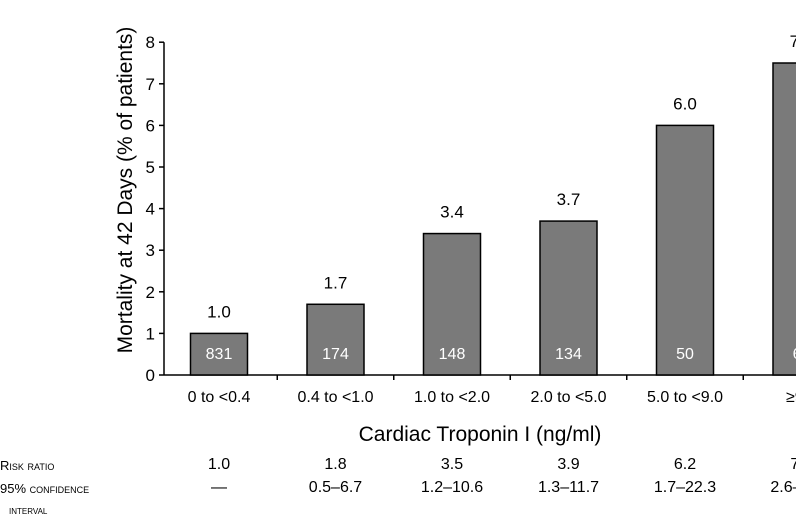  What do you see at coordinates (335, 464) in the screenshot?
I see `risk-ratio-value: 1.8` at bounding box center [335, 464].